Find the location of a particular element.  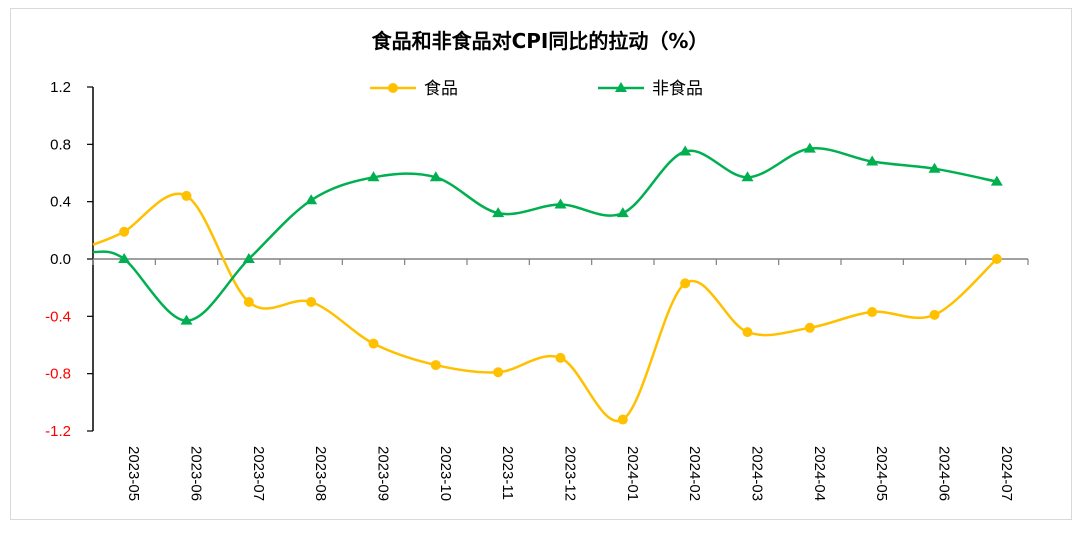

y-tick-label: -0.4 is located at coordinates (58, 316).